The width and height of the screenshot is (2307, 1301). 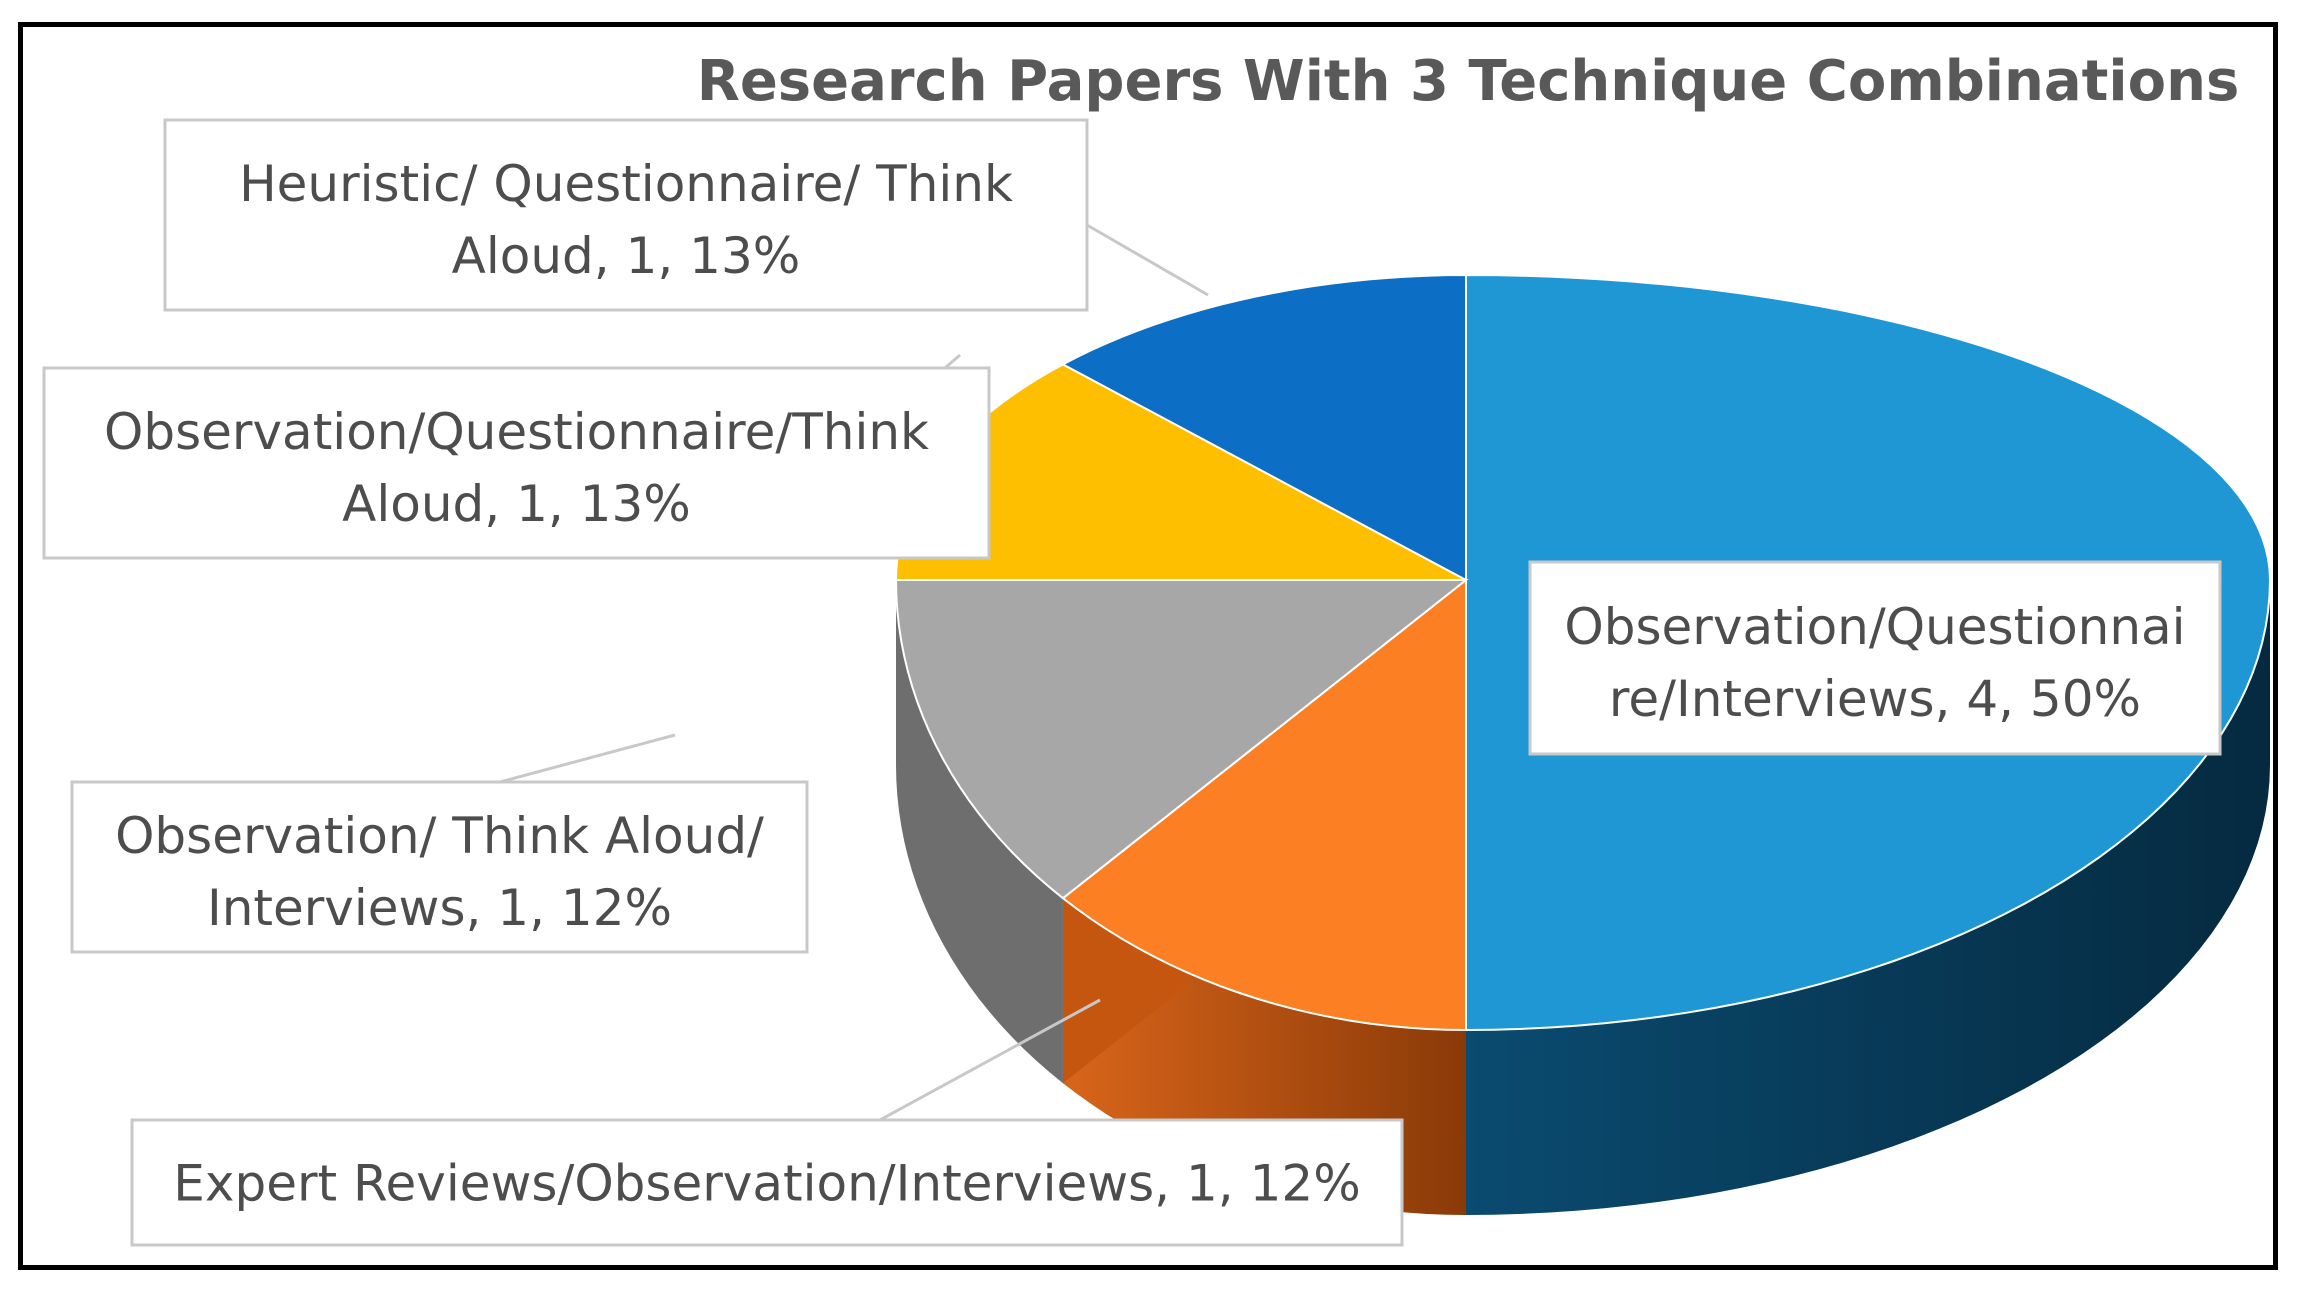 I want to click on data-label-0-line1: Observation/Questionnai, so click(x=1874, y=627).